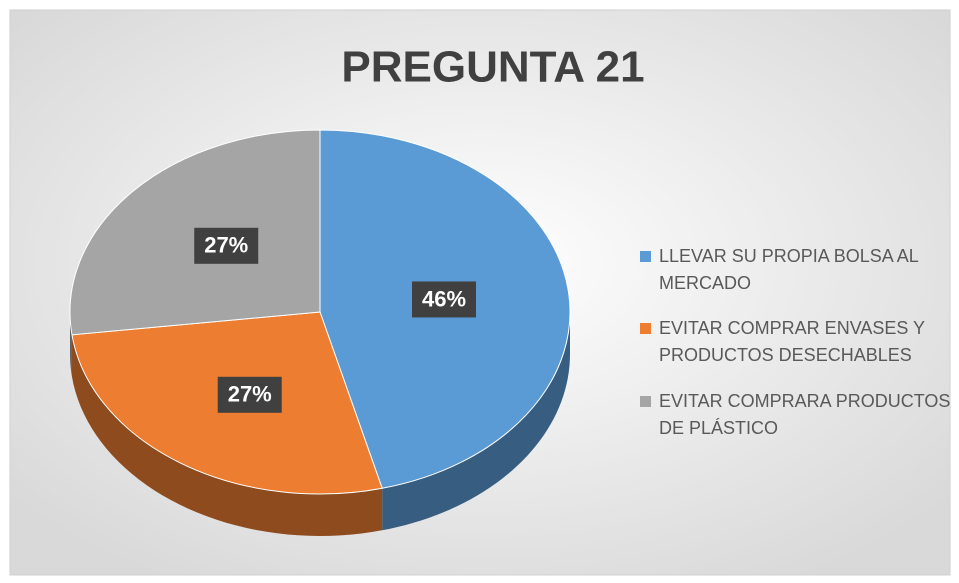  I want to click on legend-entry: EVITAR COMPRARA PRODUCTOS DE PLÁSTICO, so click(797, 415).